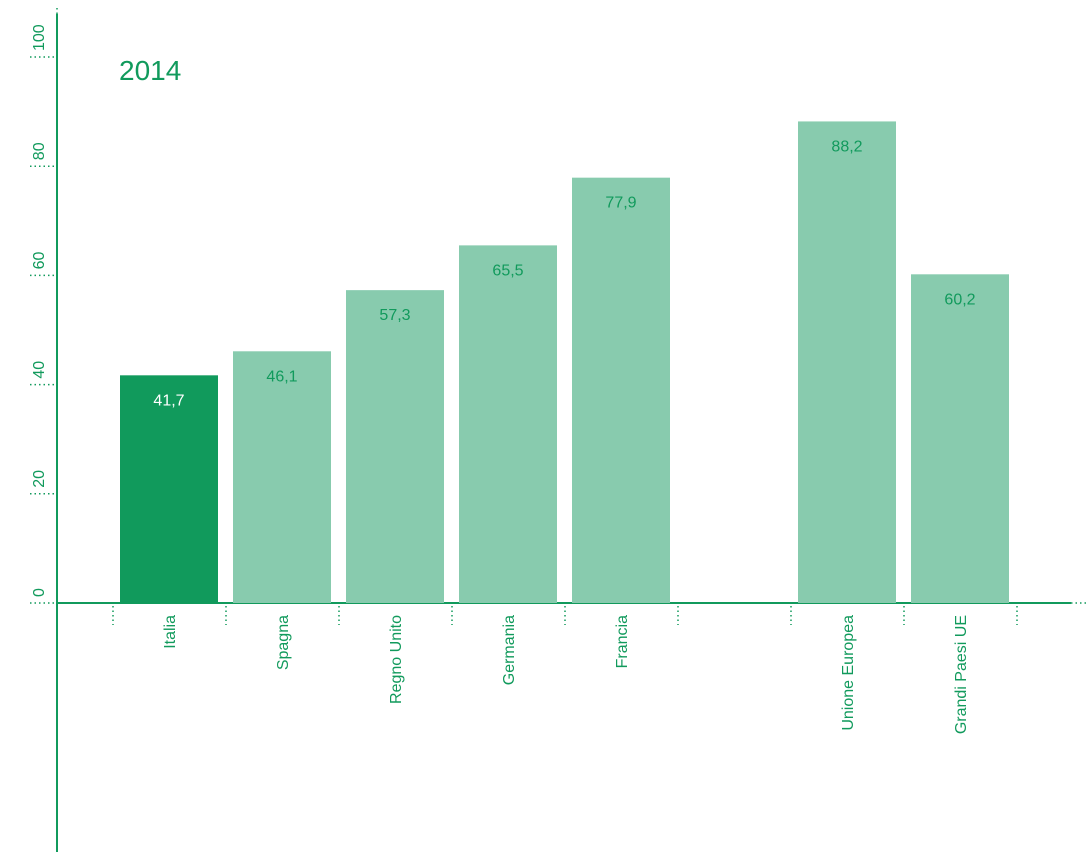 This screenshot has height=852, width=1086. Describe the element at coordinates (282, 477) in the screenshot. I see `bar-spagna` at that location.